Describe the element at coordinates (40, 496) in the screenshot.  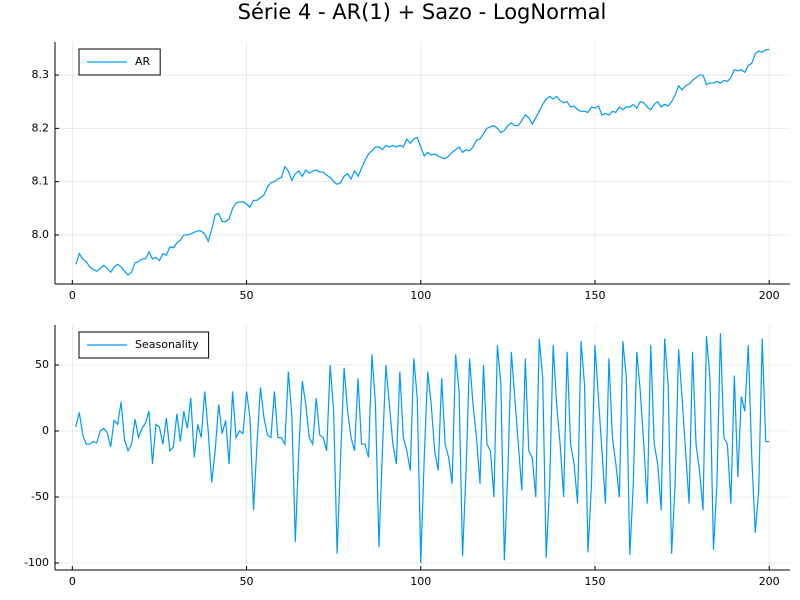
I see `y-tick-label: -50` at that location.